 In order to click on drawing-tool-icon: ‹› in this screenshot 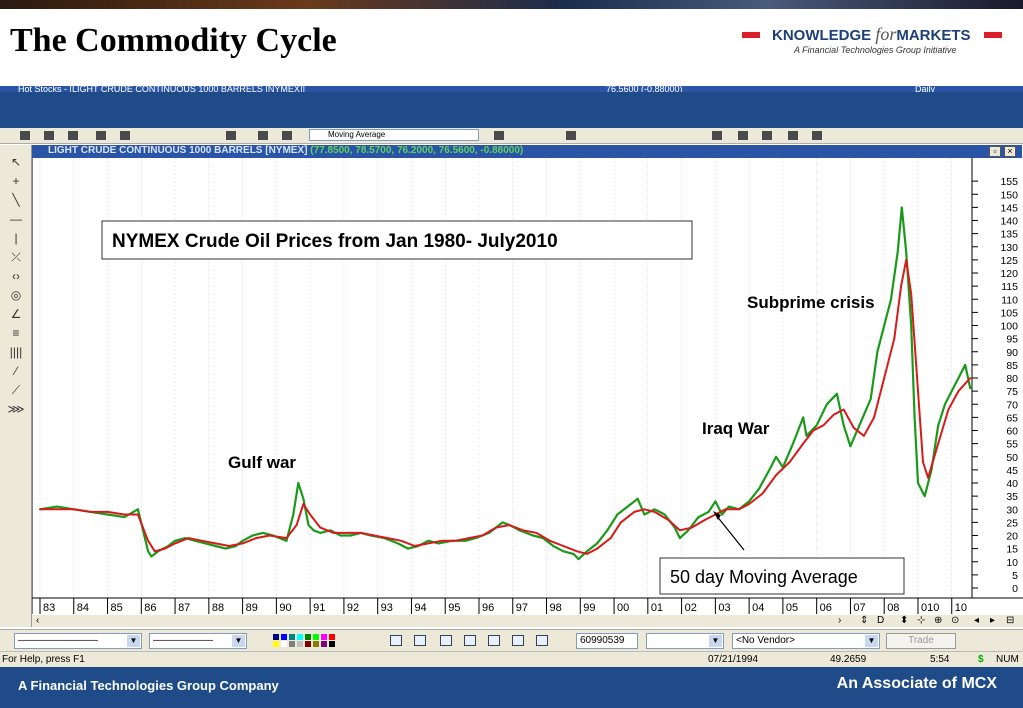, I will do `click(16, 276)`.